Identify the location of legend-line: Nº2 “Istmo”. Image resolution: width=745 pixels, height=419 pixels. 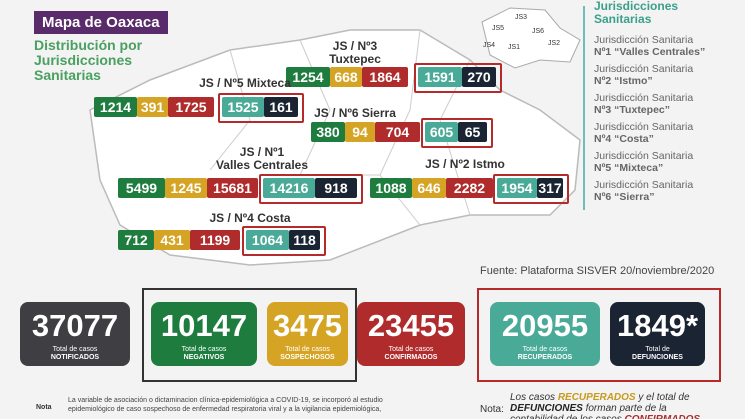
(623, 81).